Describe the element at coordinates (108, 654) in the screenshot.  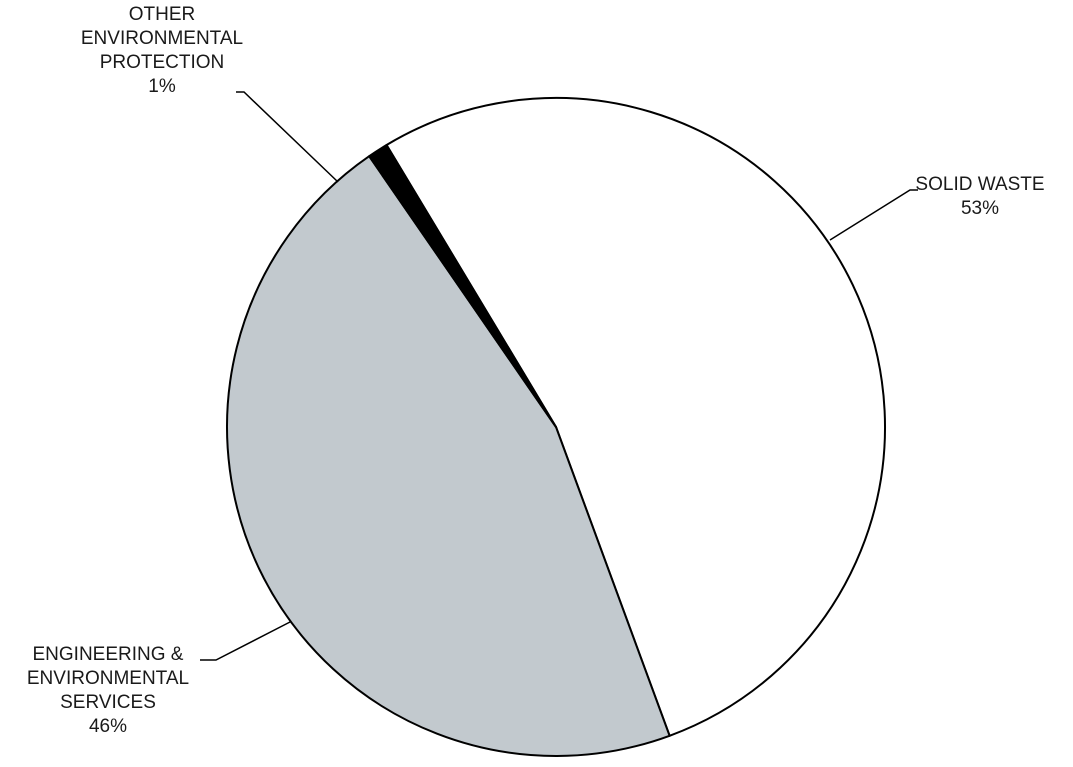
I see `slice-name-line-1-0: ENGINEERING &` at that location.